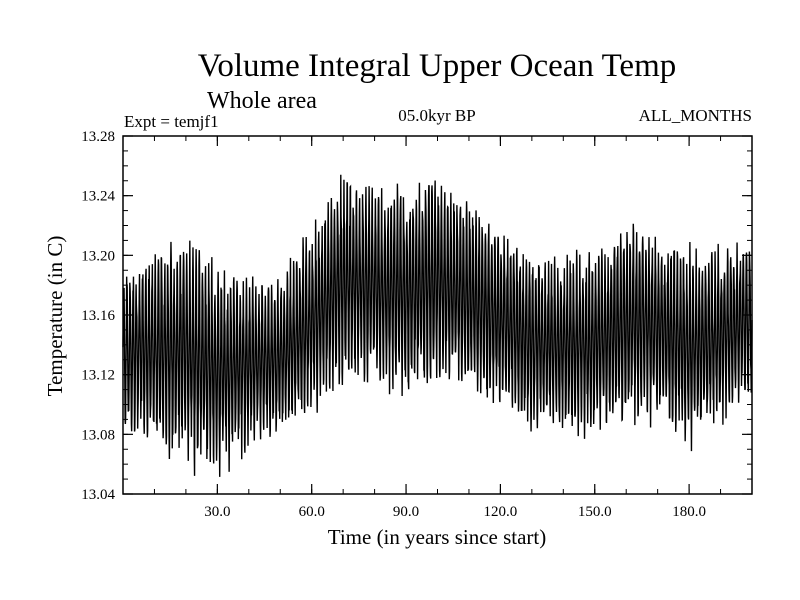 The width and height of the screenshot is (800, 600). Describe the element at coordinates (217, 512) in the screenshot. I see `x-tick-label: 30.0` at that location.